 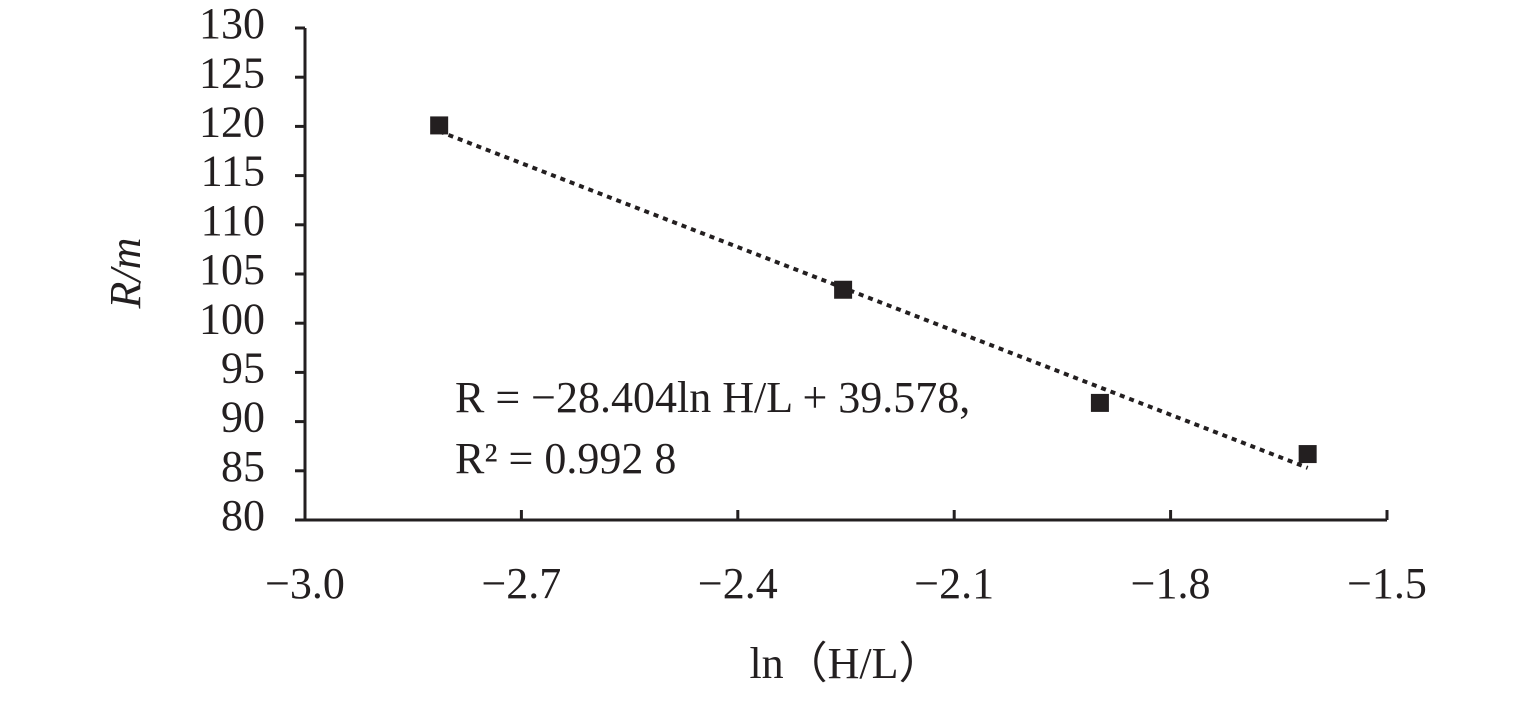 I want to click on y-tick-label: 85, so click(x=243, y=466).